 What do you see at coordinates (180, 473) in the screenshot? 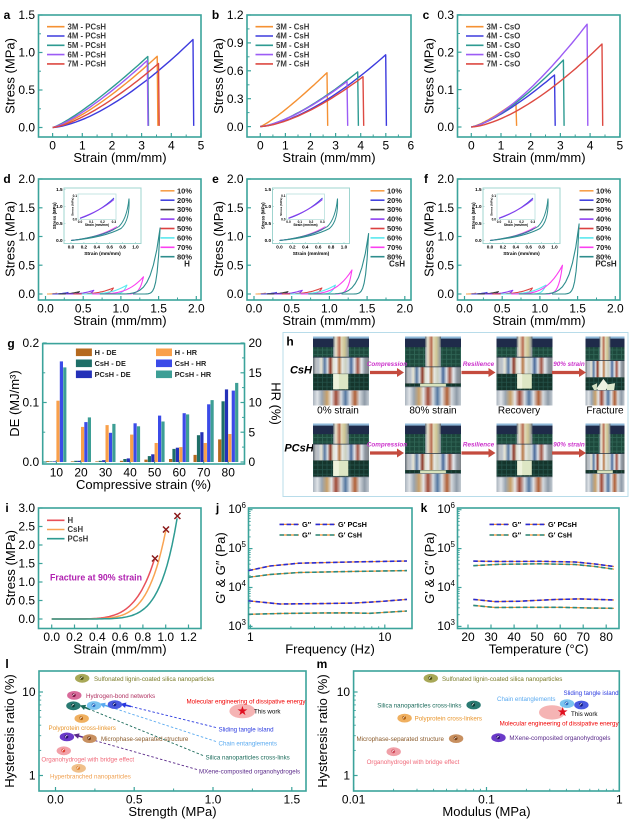
I see `svg-text: 60` at bounding box center [180, 473].